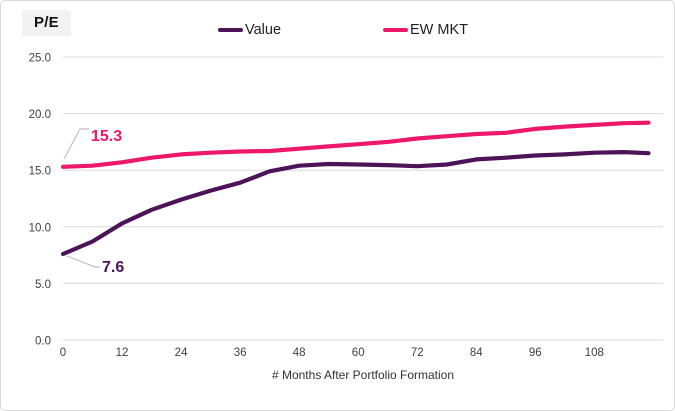 Image resolution: width=675 pixels, height=411 pixels. Describe the element at coordinates (181, 353) in the screenshot. I see `x-tick-label-24: 24` at that location.